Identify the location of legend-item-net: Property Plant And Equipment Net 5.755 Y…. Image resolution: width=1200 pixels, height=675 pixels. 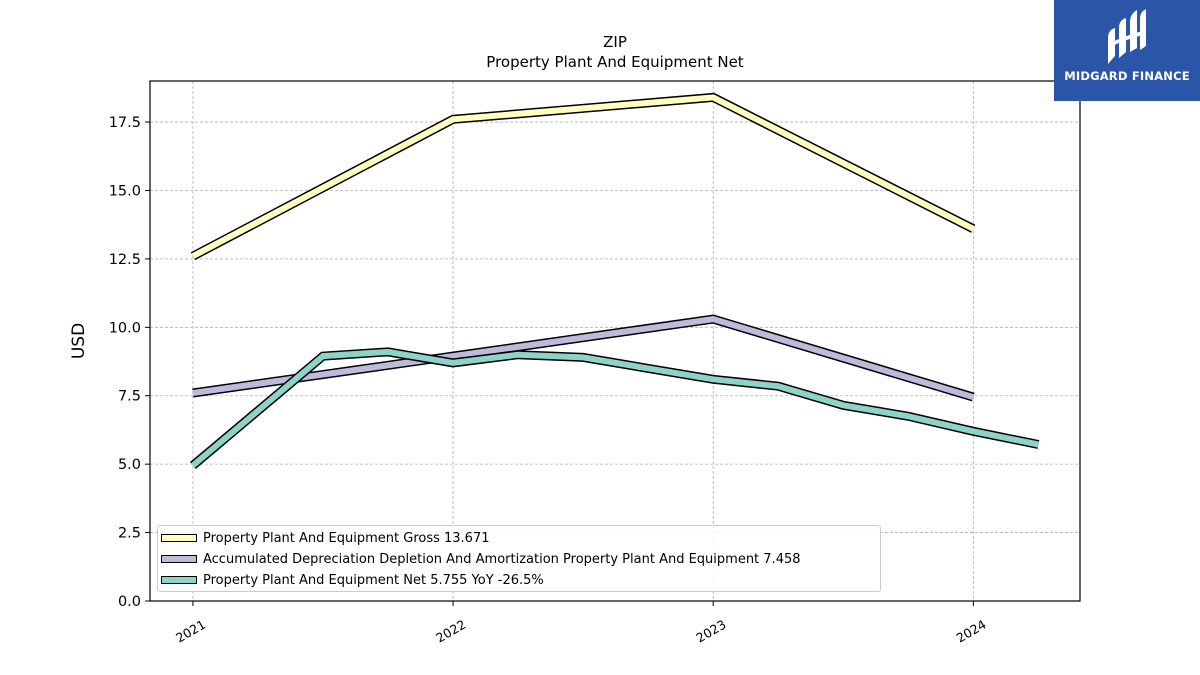
(351, 580).